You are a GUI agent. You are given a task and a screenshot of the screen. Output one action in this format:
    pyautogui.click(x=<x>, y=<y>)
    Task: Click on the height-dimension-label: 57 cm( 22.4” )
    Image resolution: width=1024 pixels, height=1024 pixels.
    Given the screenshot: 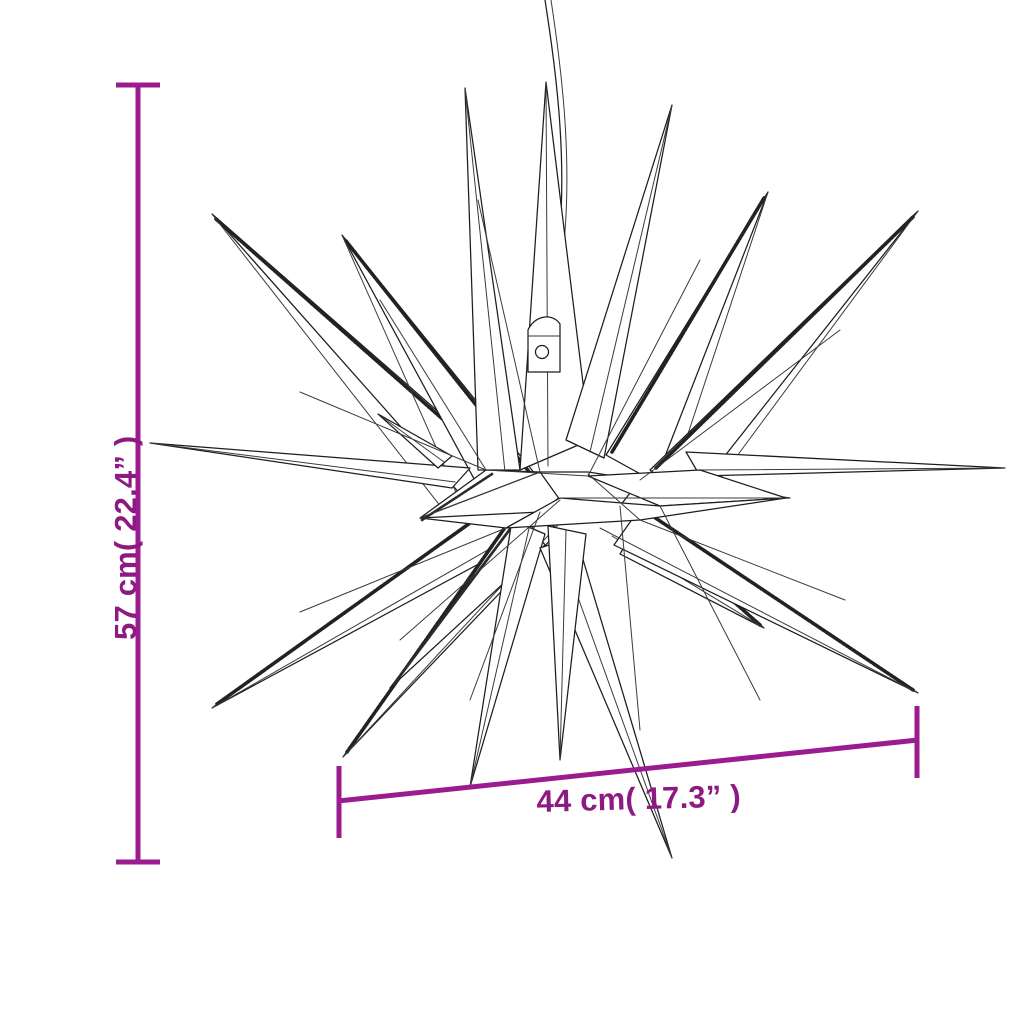 What is the action you would take?
    pyautogui.click(x=125, y=537)
    